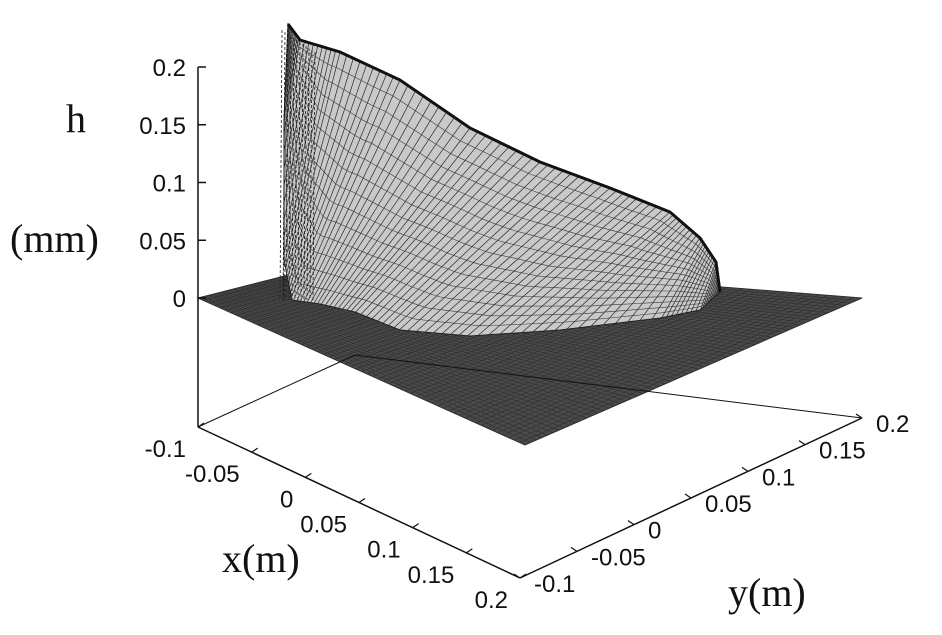 This screenshot has height=635, width=942. What do you see at coordinates (179, 299) in the screenshot?
I see `z-tick-label: 0` at bounding box center [179, 299].